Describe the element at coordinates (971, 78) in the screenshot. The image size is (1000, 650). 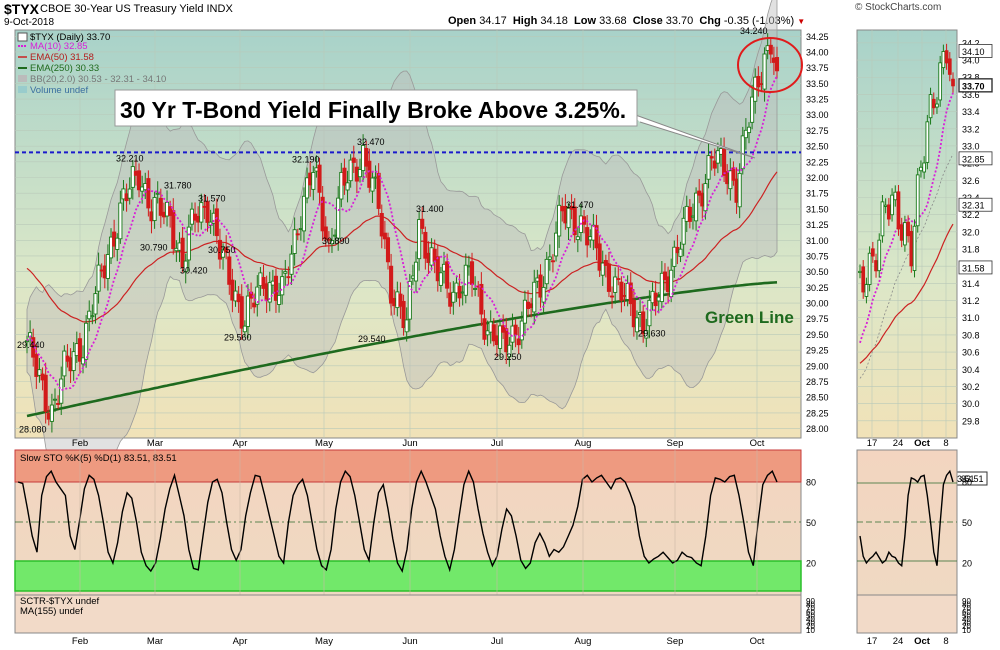
I see `zoom-y-tick: 33.8` at that location.